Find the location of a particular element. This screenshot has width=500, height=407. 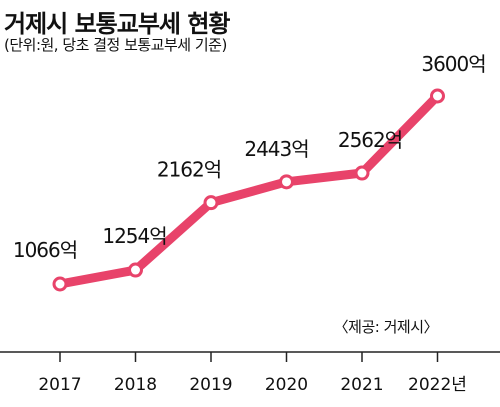

x-tick-label: 2018 is located at coordinates (135, 385).